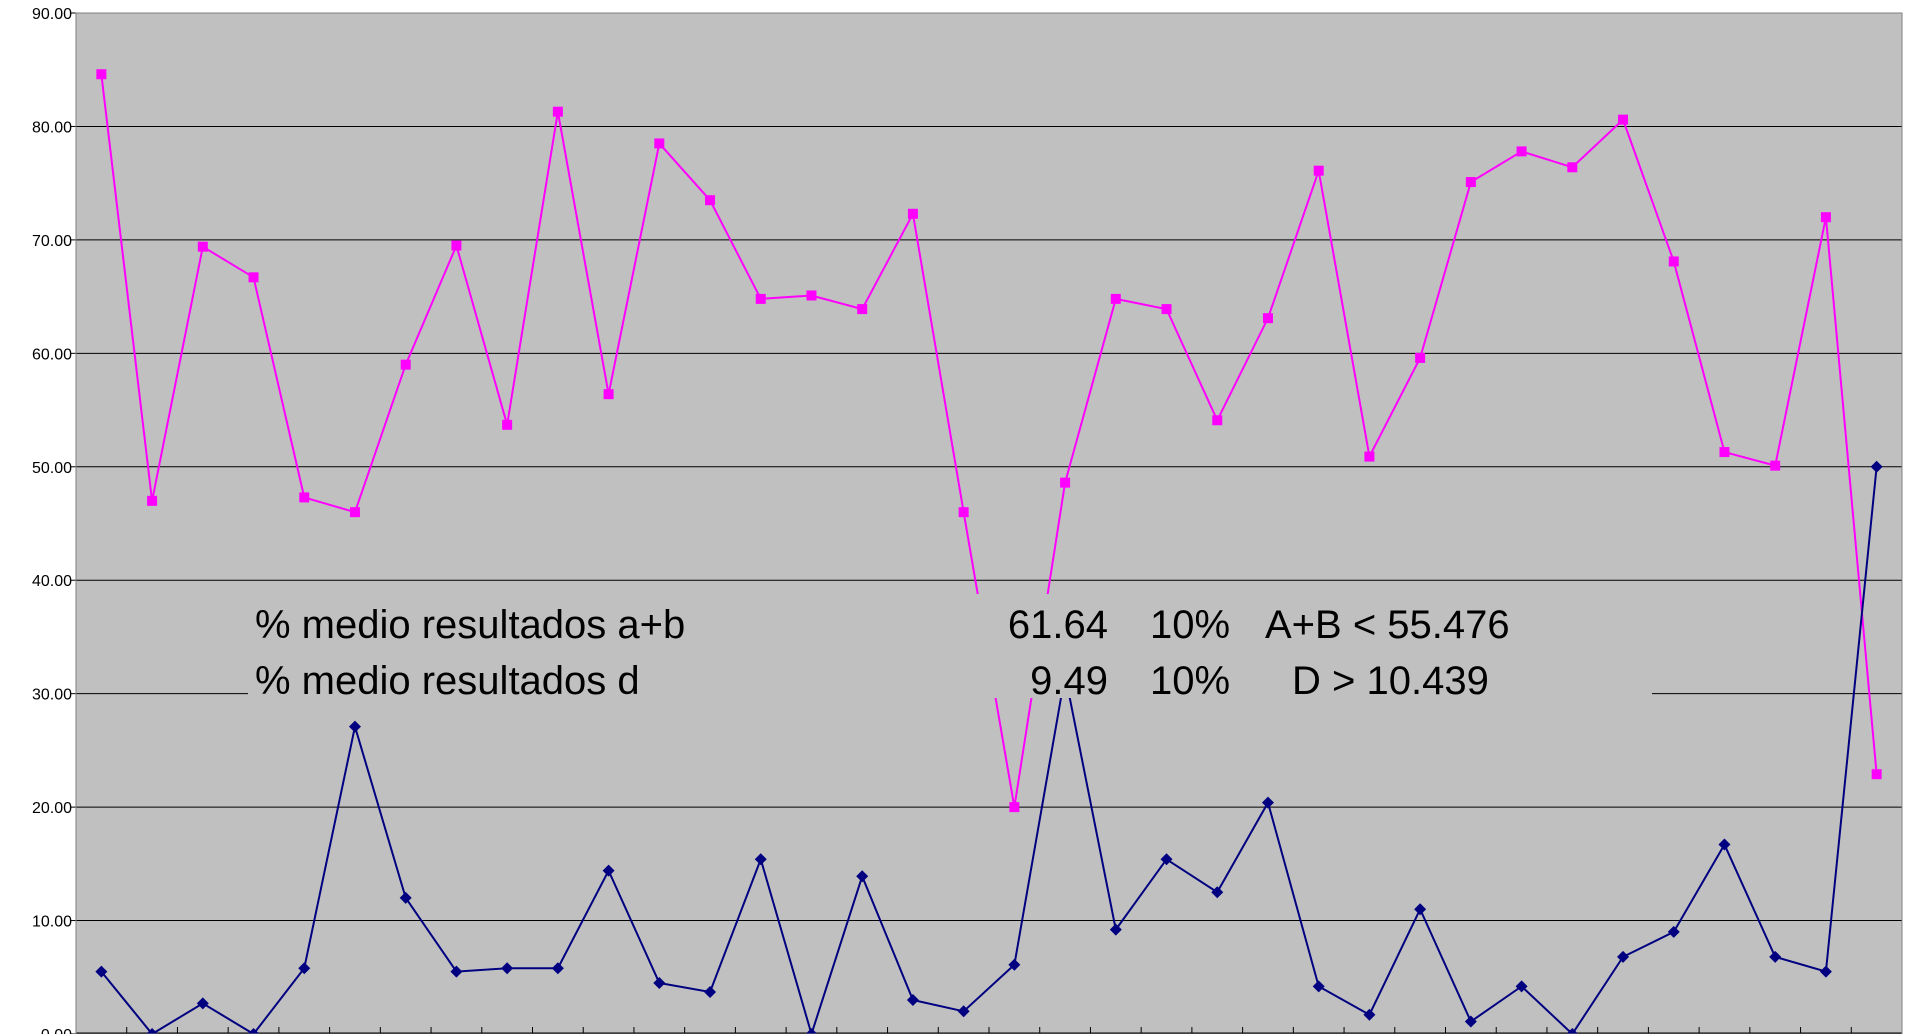 The height and width of the screenshot is (1034, 1914). What do you see at coordinates (52, 241) in the screenshot?
I see `y-tick-label: 70.00` at bounding box center [52, 241].